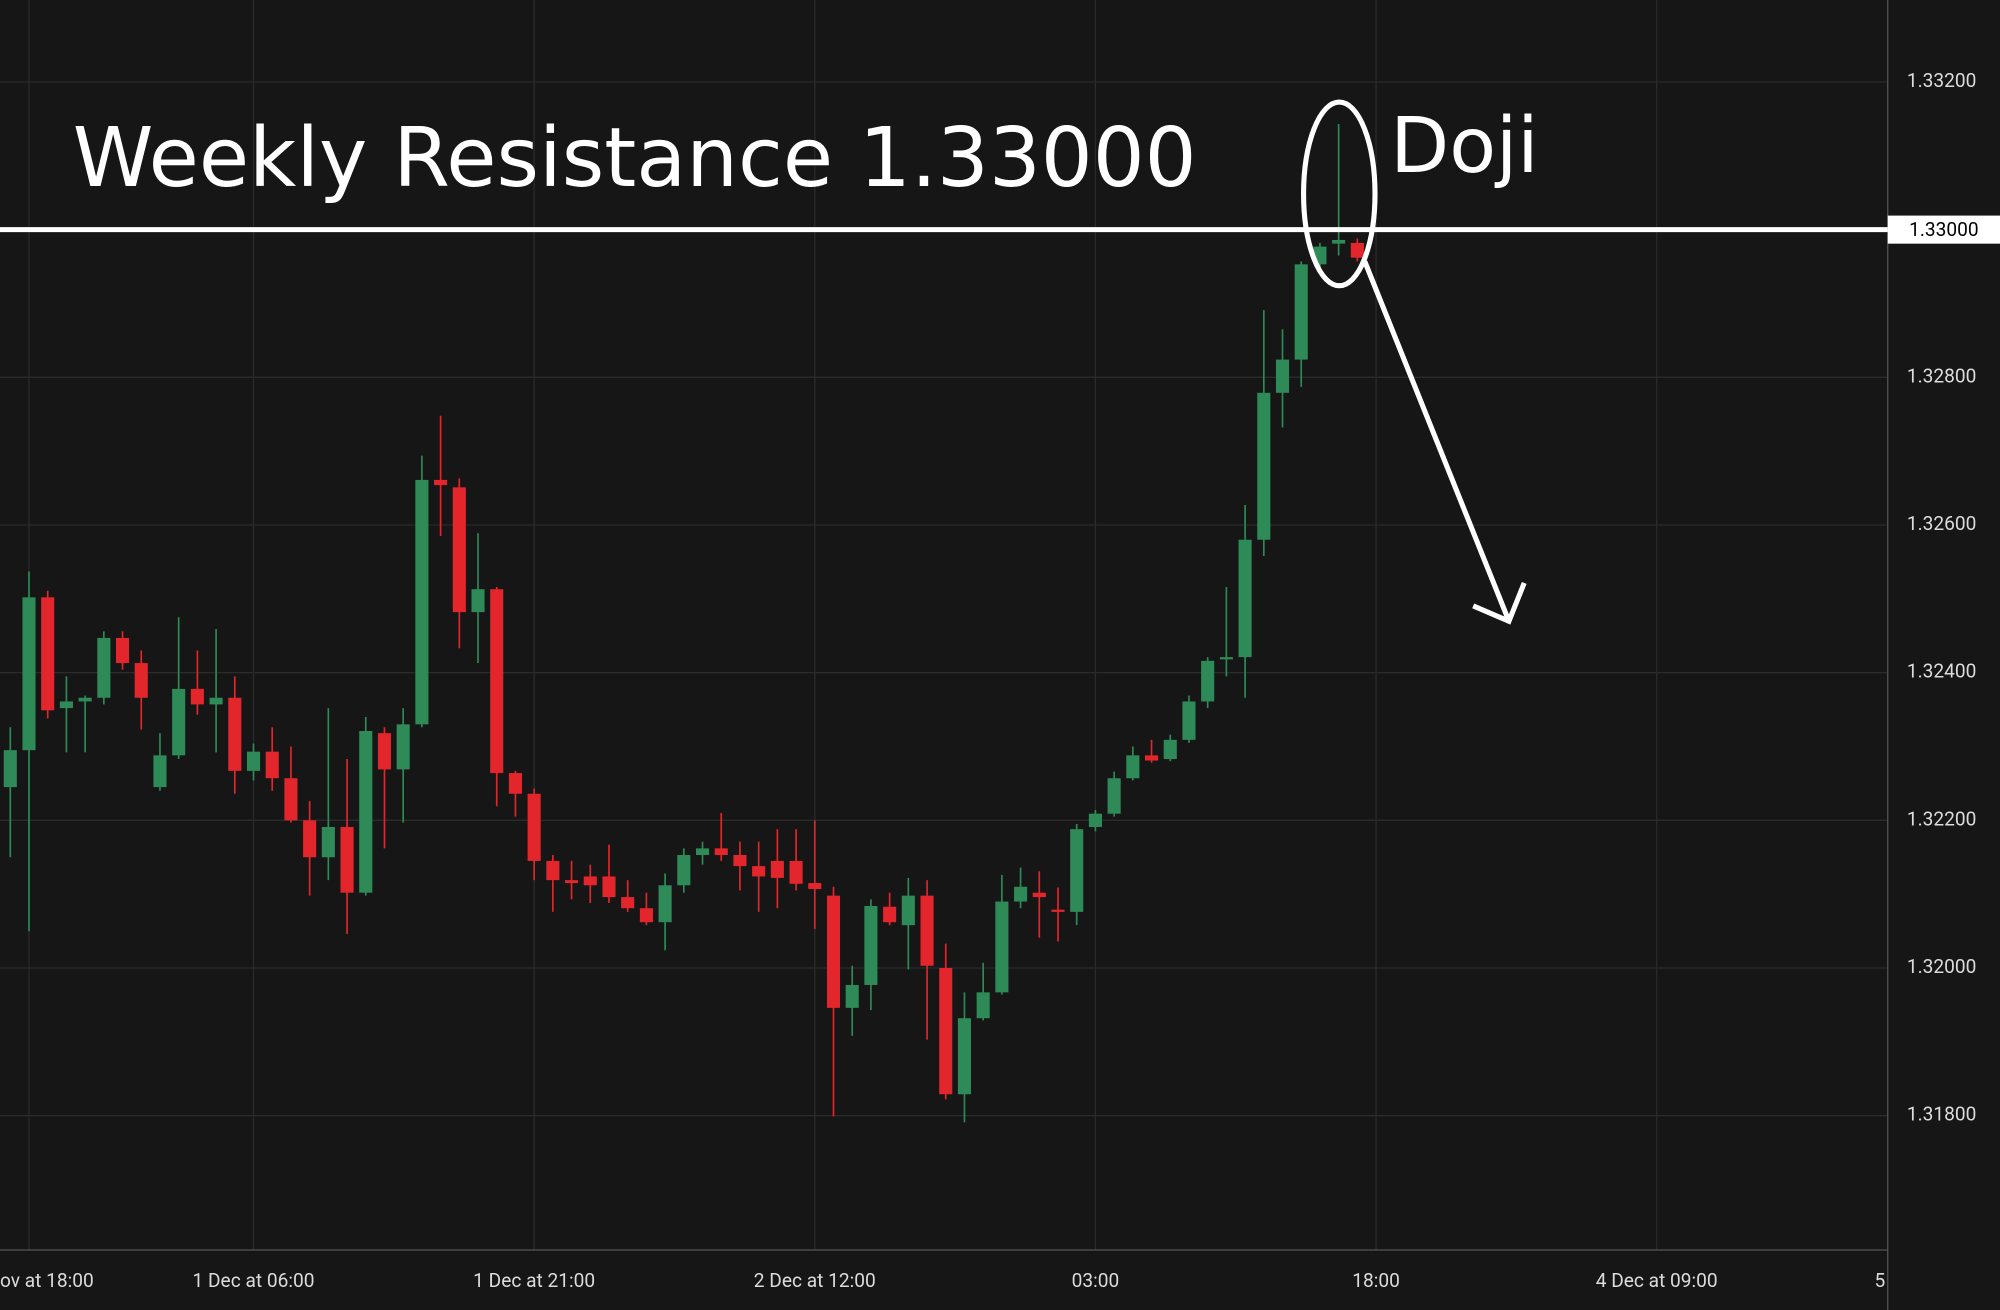 The height and width of the screenshot is (1310, 2000). What do you see at coordinates (1376, 1280) in the screenshot?
I see `x-tick-label: 18:00` at bounding box center [1376, 1280].